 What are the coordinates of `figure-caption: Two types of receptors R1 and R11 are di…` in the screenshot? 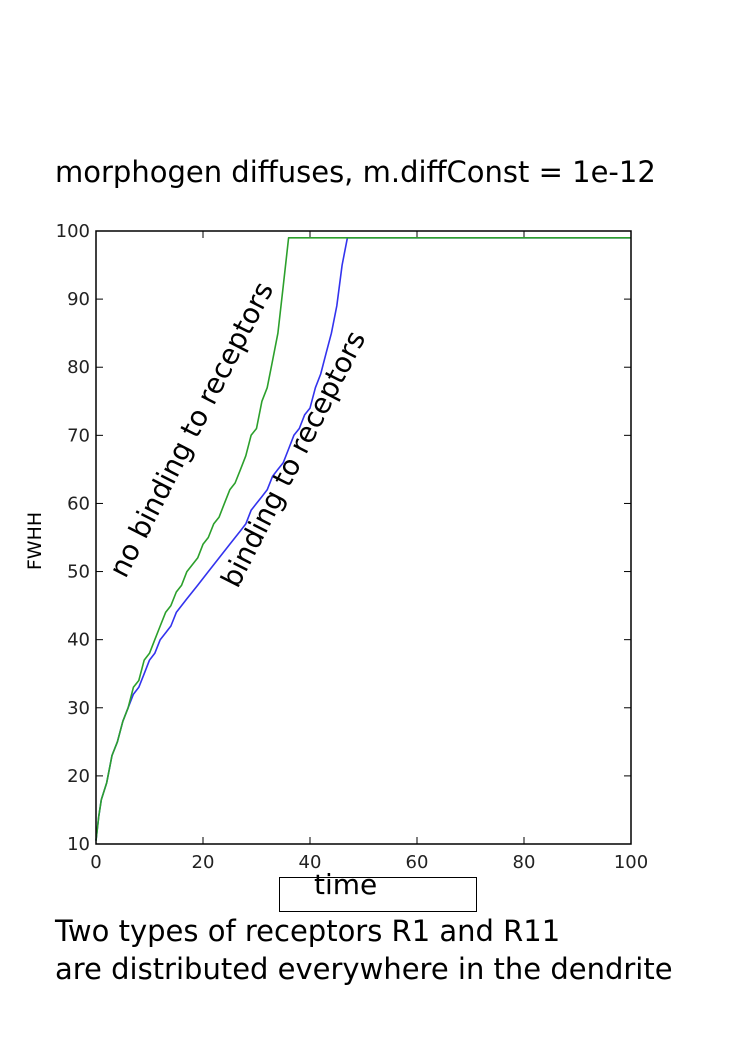 It's located at (364, 950).